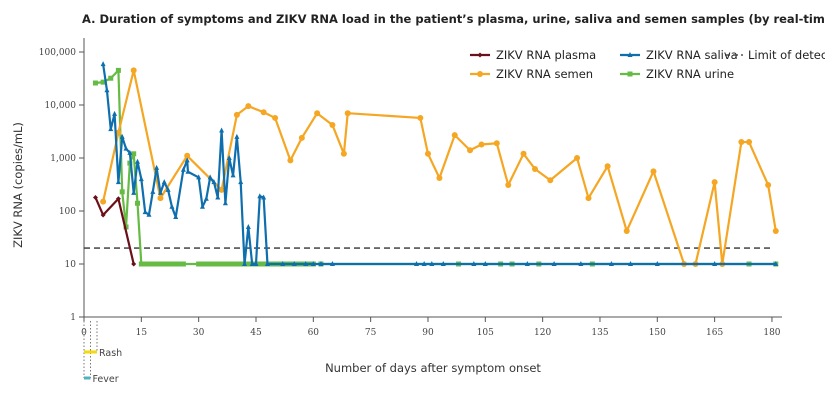 This screenshot has width=825, height=402. I want to click on symptom-label: Fever, so click(105, 379).